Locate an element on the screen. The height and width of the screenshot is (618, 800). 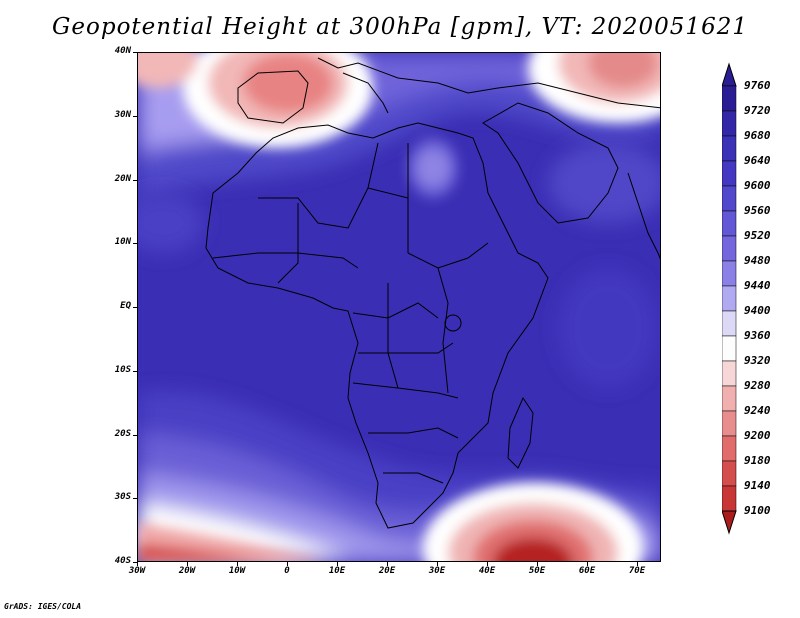
iberia-red-cell is located at coordinates (255, 100).